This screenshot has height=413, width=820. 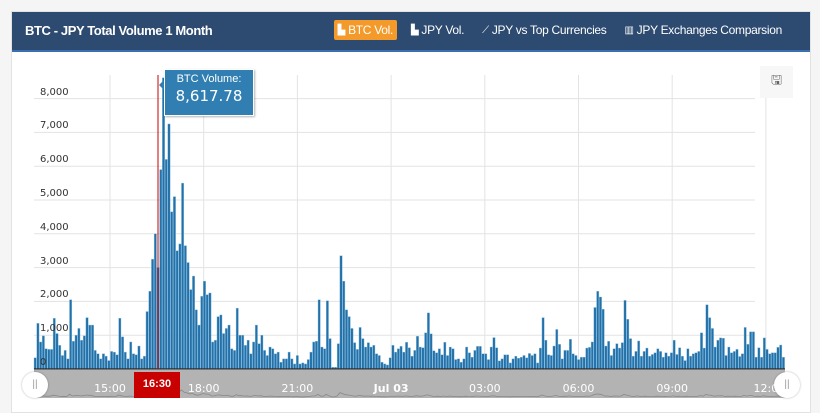 What do you see at coordinates (437, 30) in the screenshot?
I see `tab-jpy-vol: ▙ JPY Vol.` at bounding box center [437, 30].